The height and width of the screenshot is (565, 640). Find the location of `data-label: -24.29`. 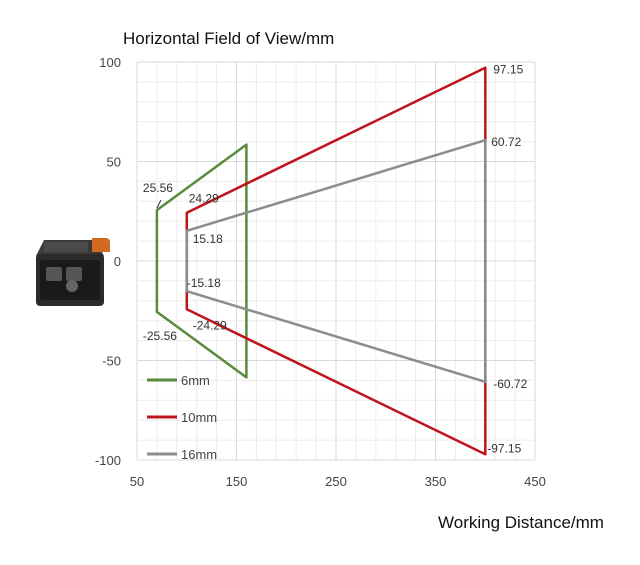

data-label: -24.29 is located at coordinates (210, 325).